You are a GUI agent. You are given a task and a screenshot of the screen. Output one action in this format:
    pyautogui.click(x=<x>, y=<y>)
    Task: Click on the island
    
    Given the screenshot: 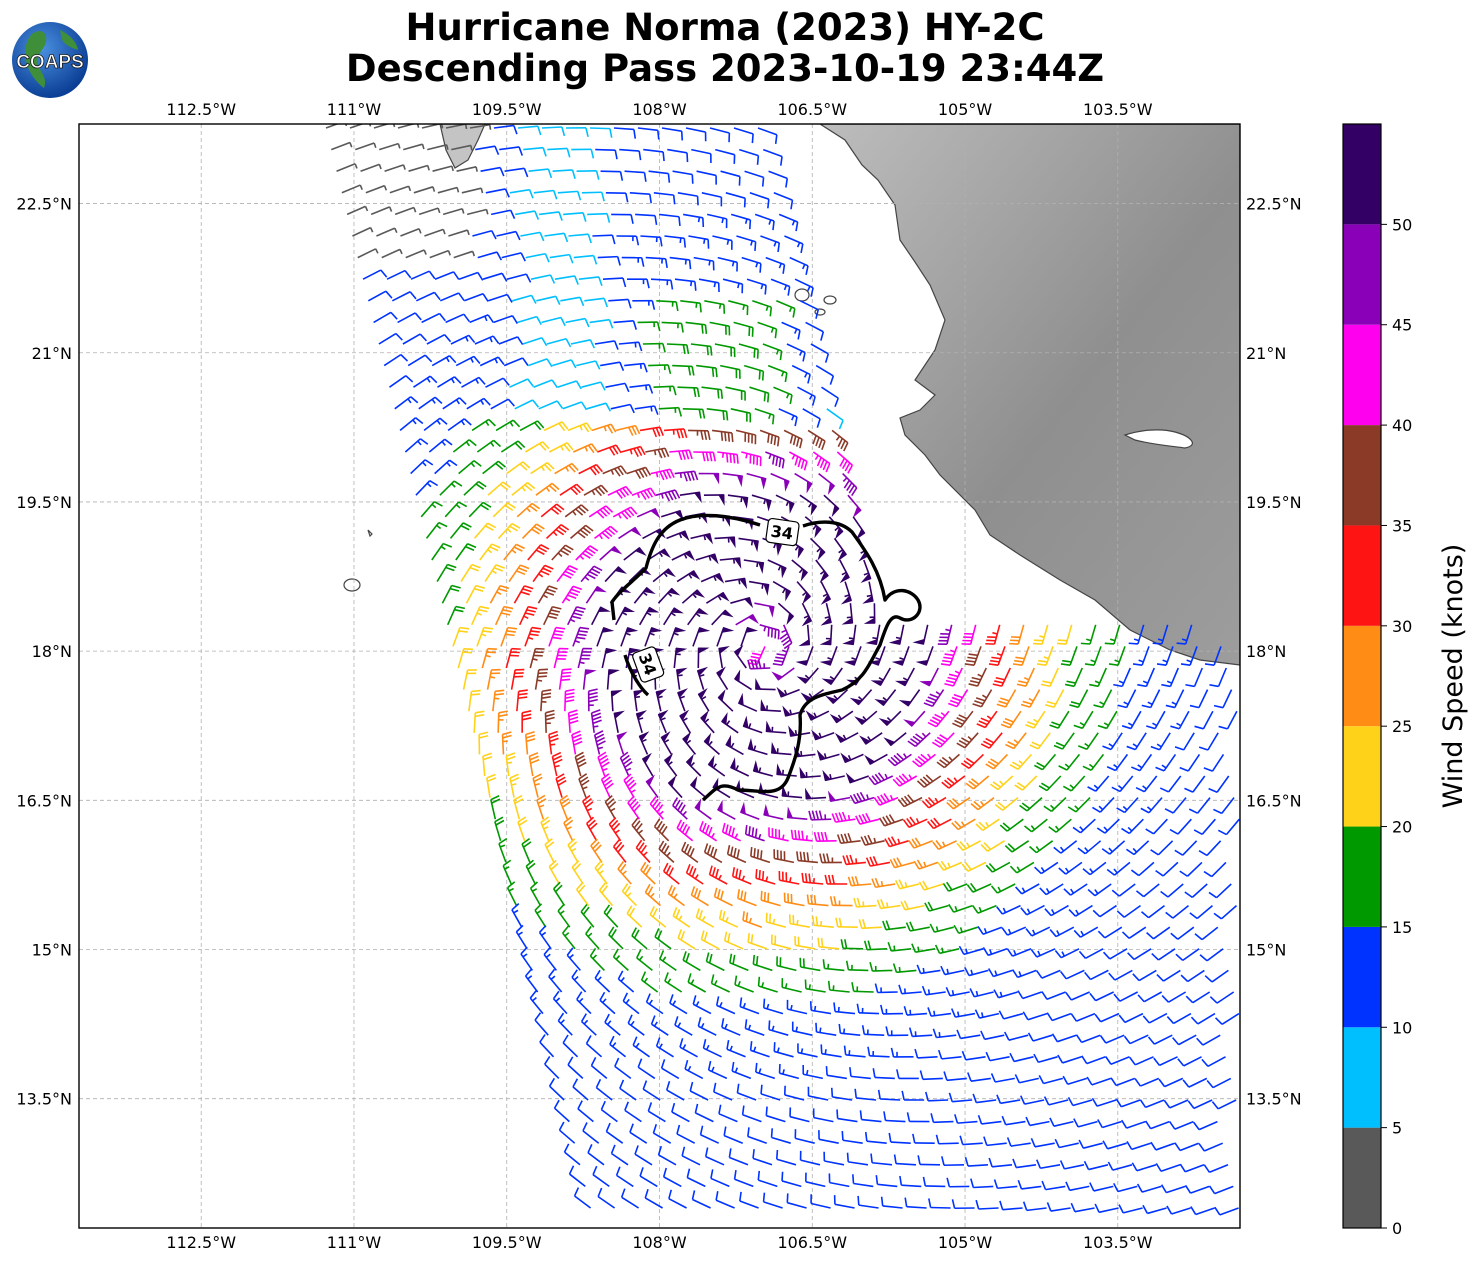 What is the action you would take?
    pyautogui.click(x=830, y=300)
    